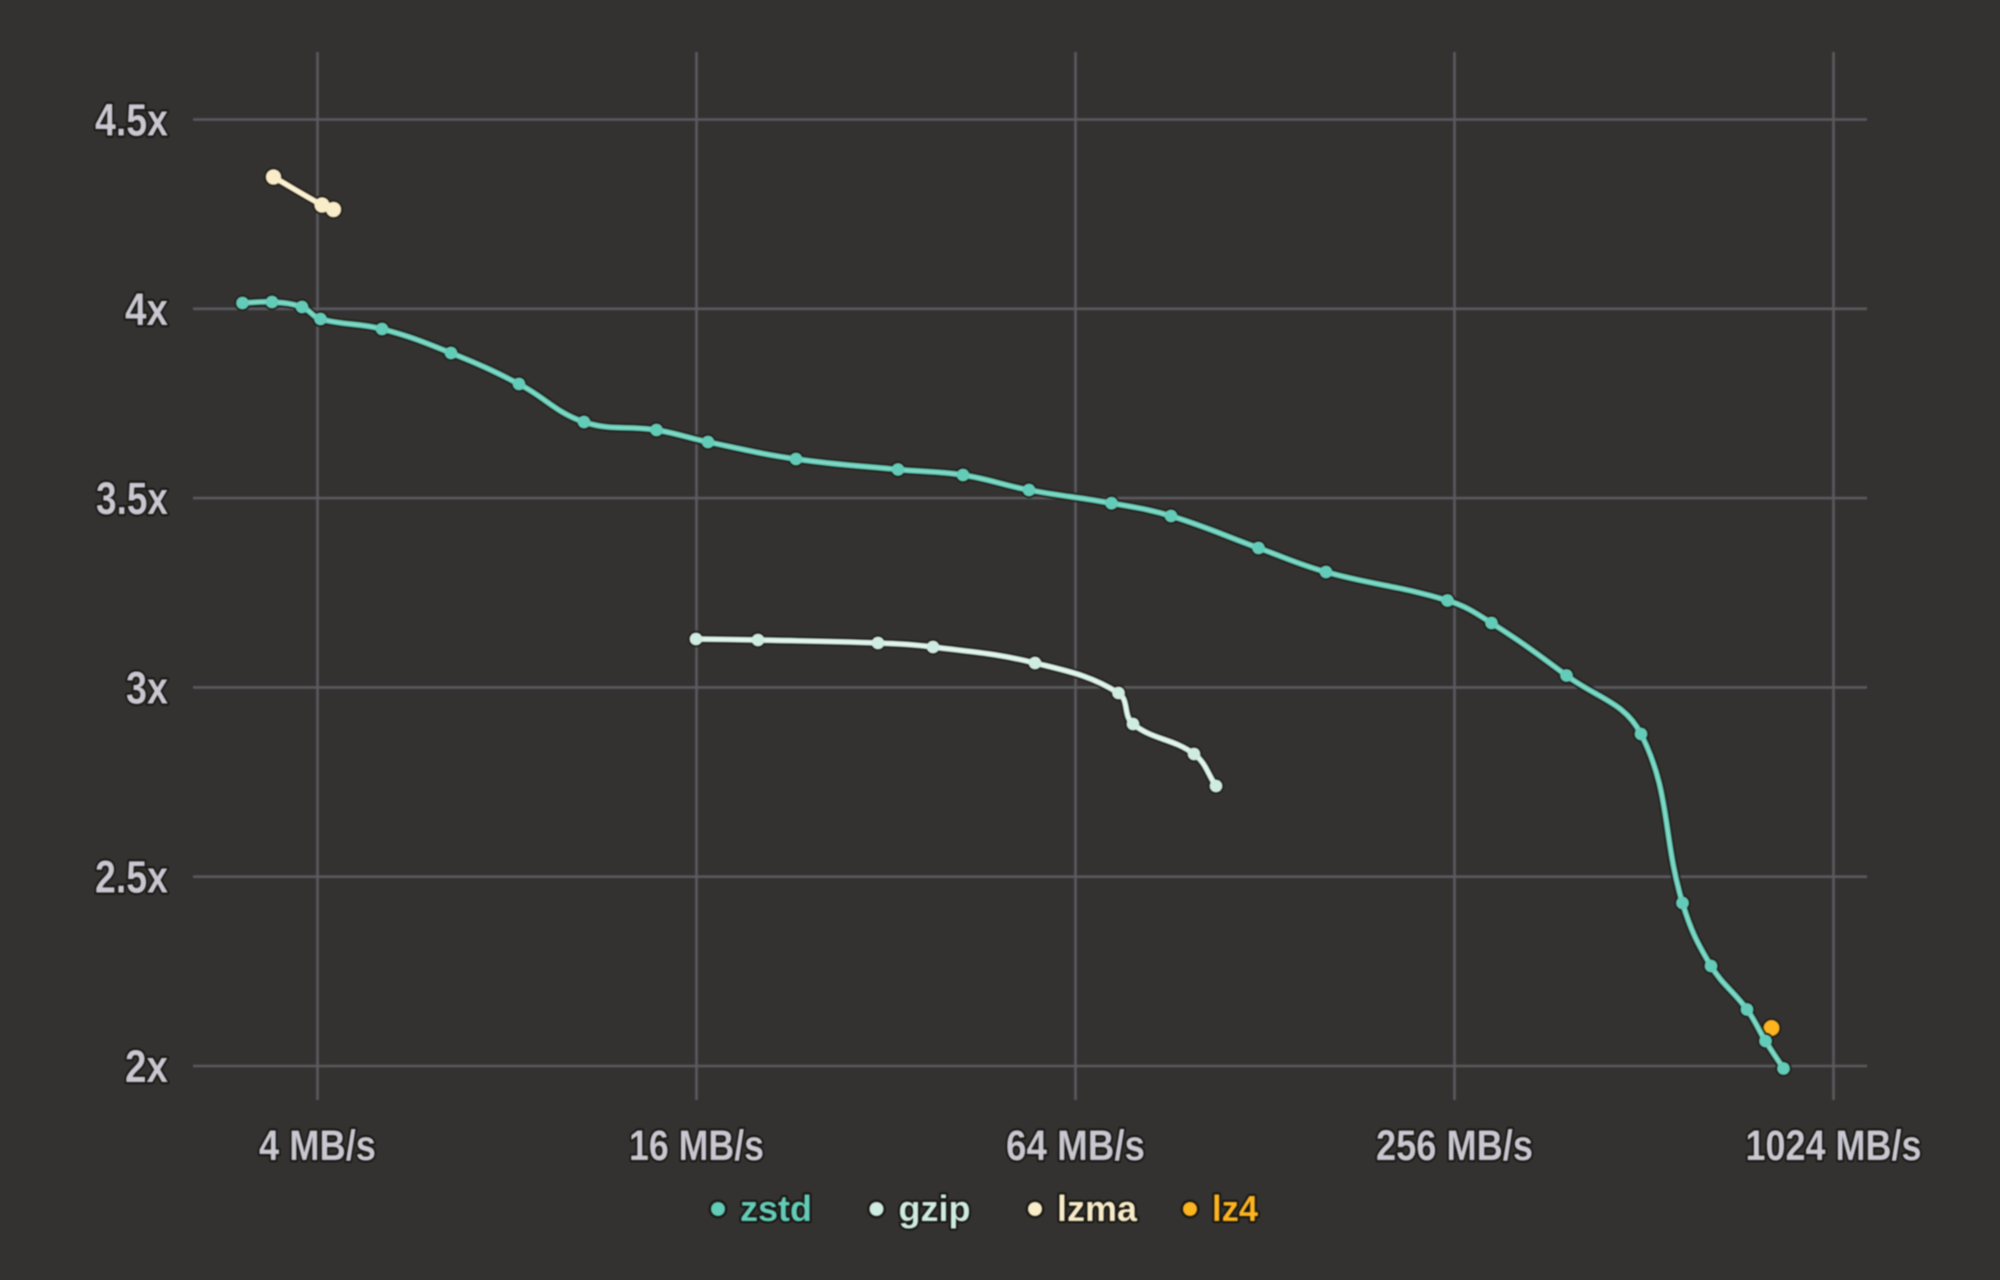 The image size is (2000, 1280). I want to click on svg-text: 64 MB/s, so click(1075, 1146).